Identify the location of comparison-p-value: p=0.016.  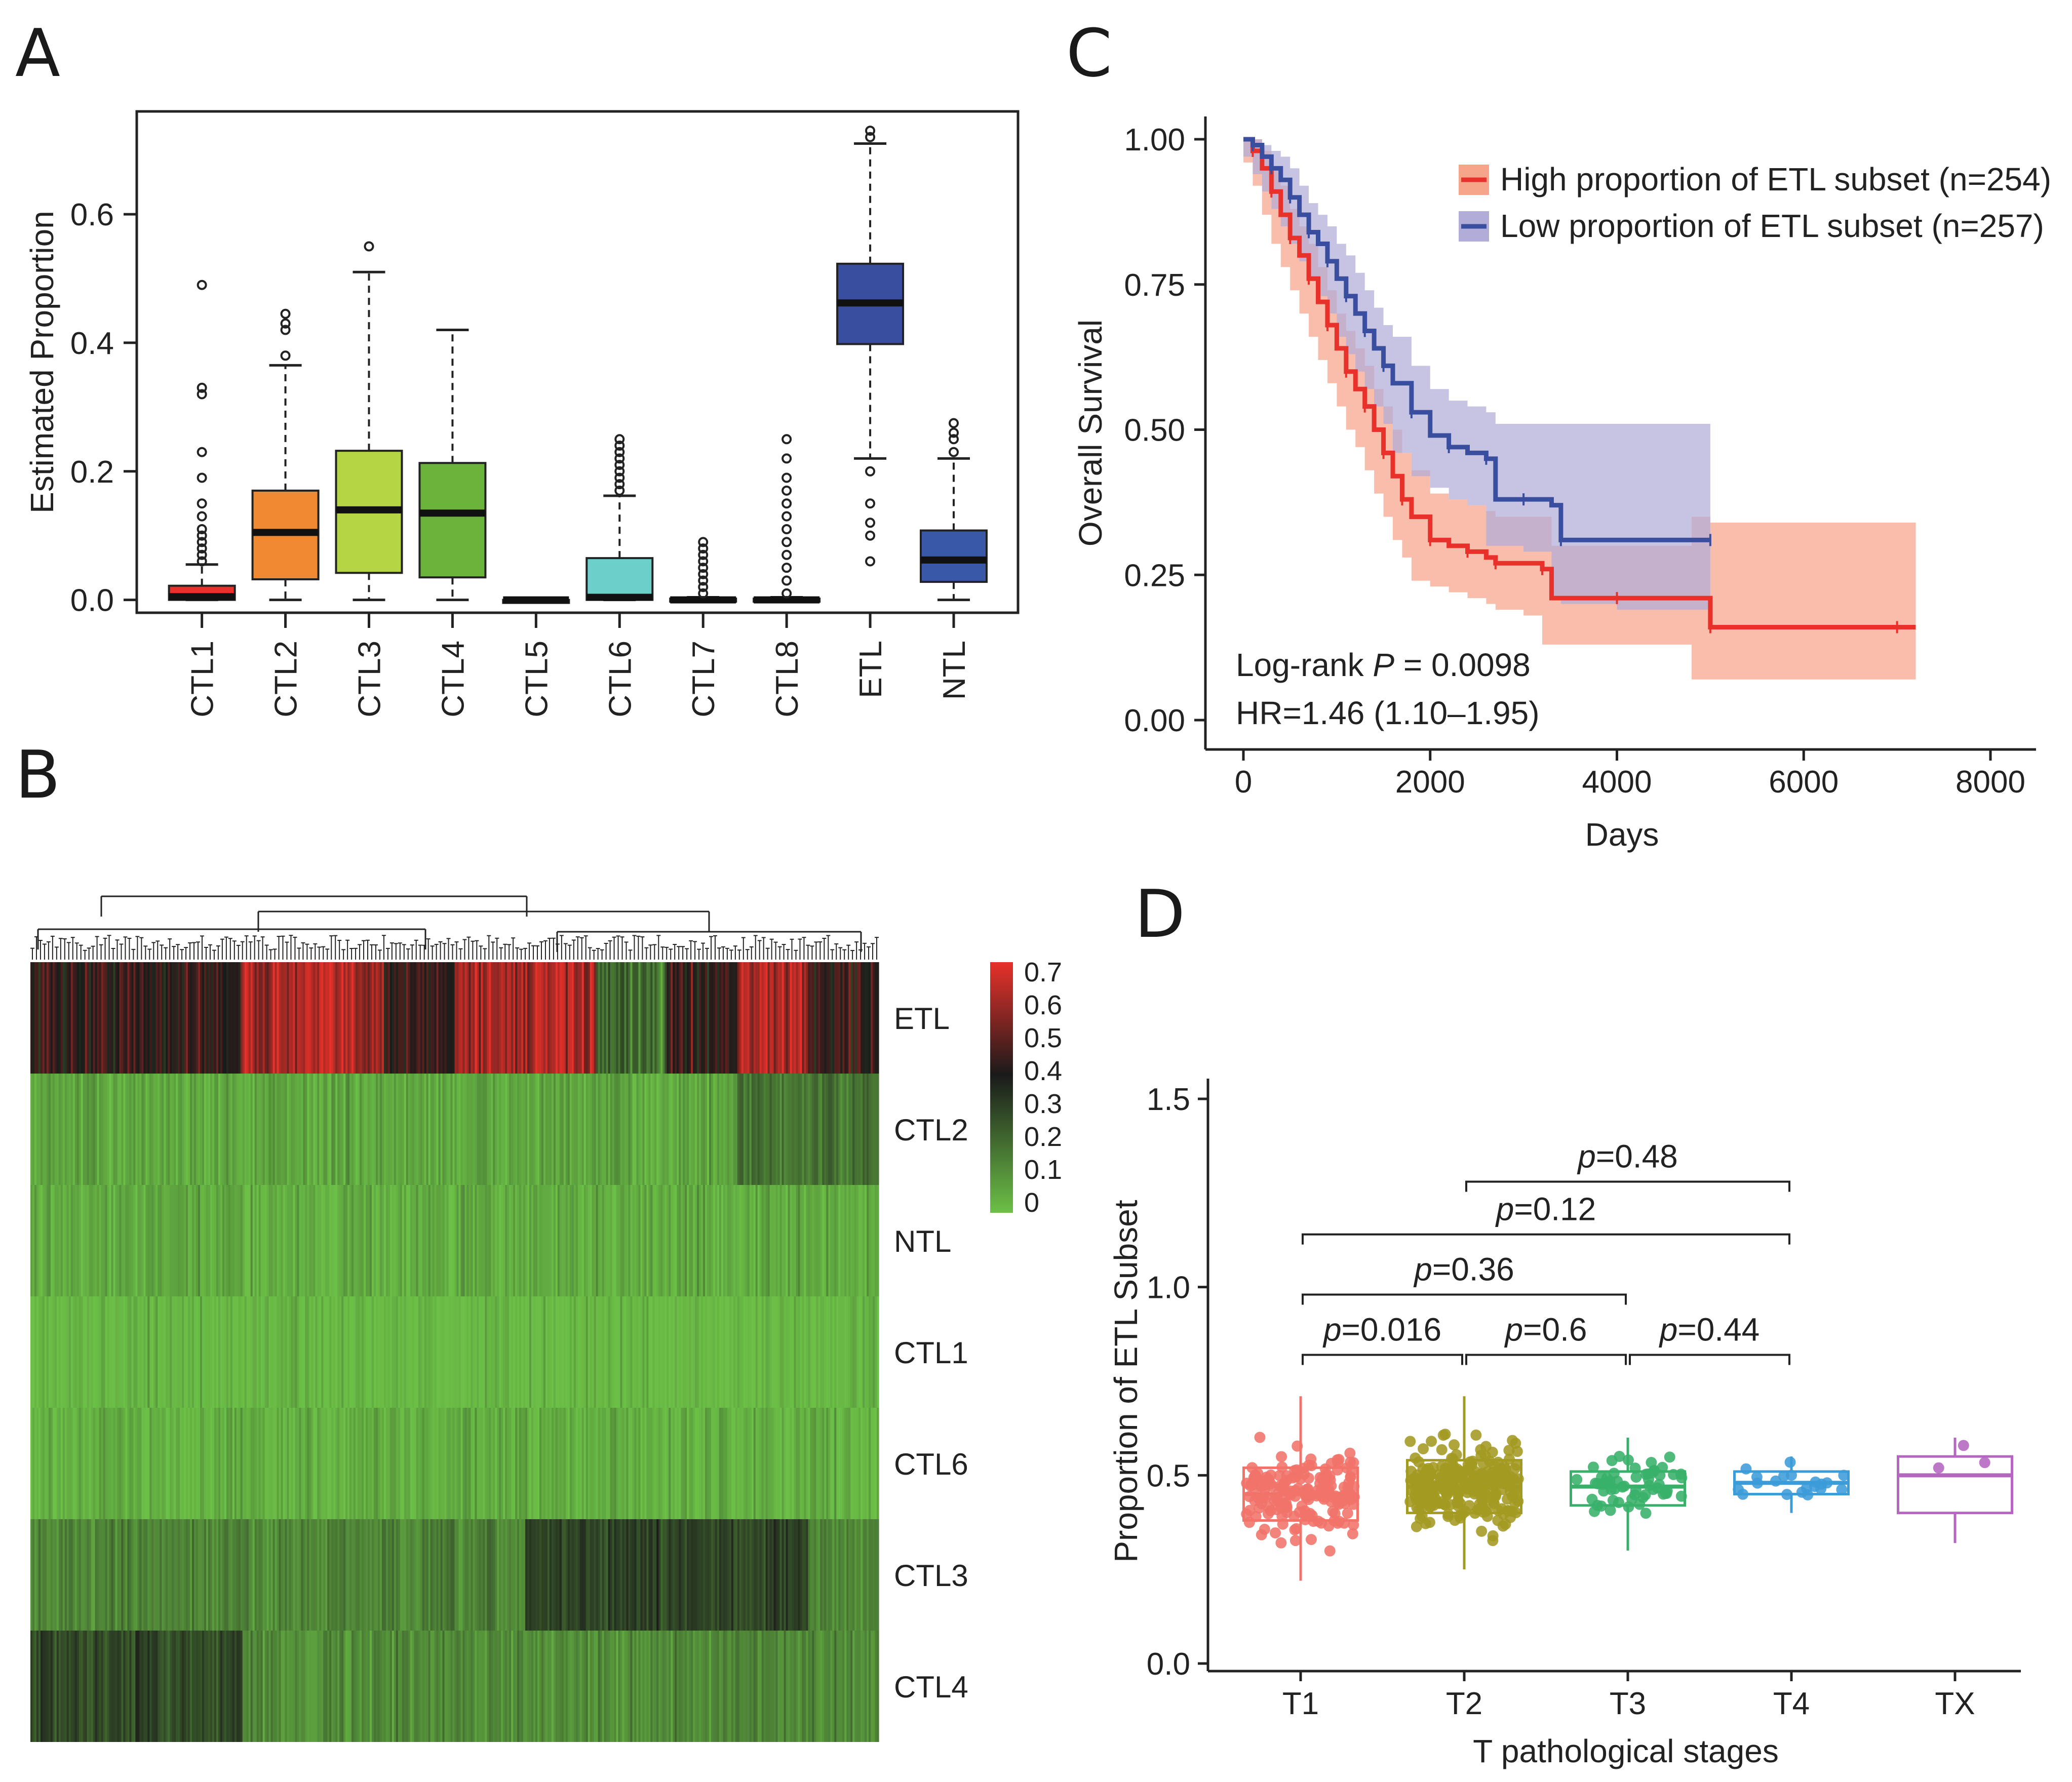
(1381, 1330).